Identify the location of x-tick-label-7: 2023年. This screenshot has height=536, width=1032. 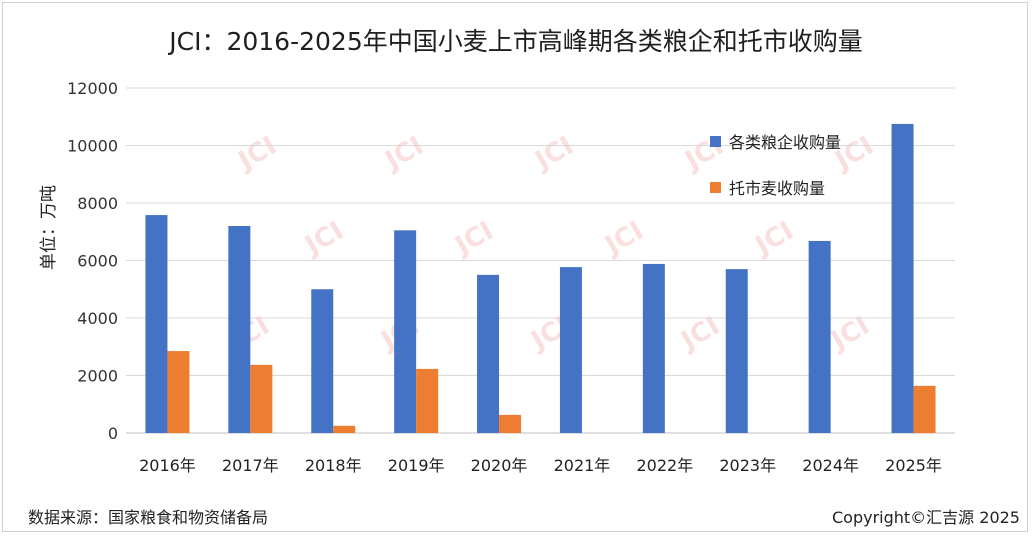
(747, 465).